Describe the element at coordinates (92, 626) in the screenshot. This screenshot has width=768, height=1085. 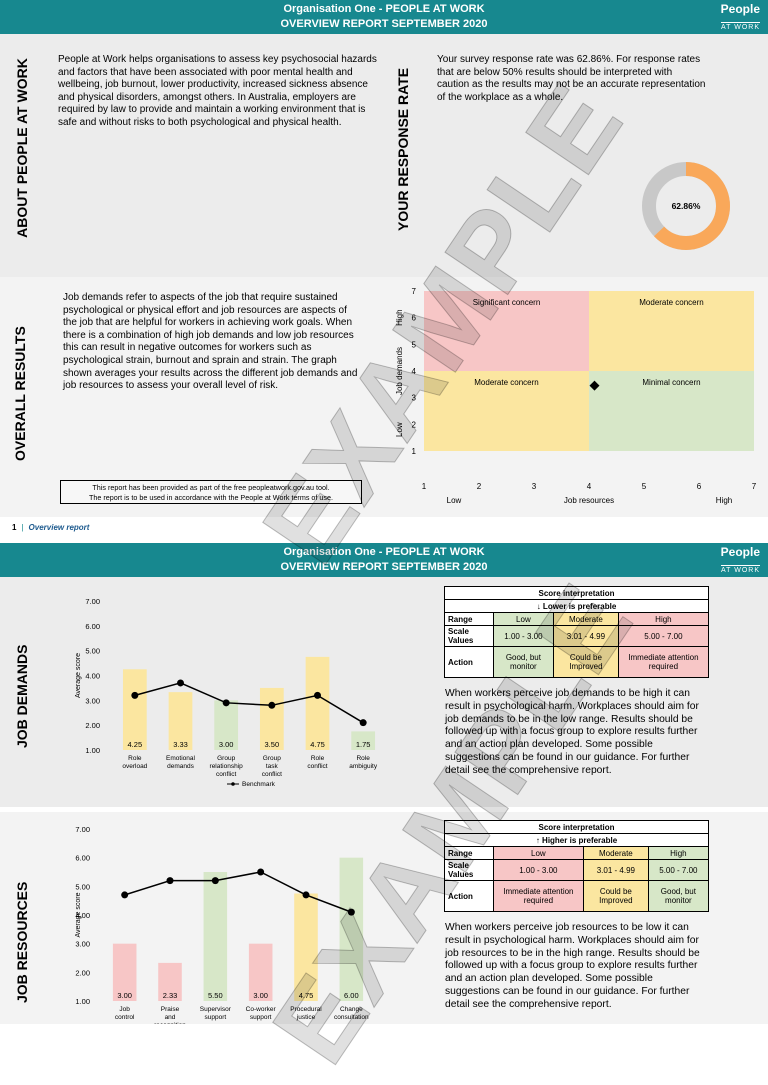
I see `y-tick-label: 6.00` at that location.